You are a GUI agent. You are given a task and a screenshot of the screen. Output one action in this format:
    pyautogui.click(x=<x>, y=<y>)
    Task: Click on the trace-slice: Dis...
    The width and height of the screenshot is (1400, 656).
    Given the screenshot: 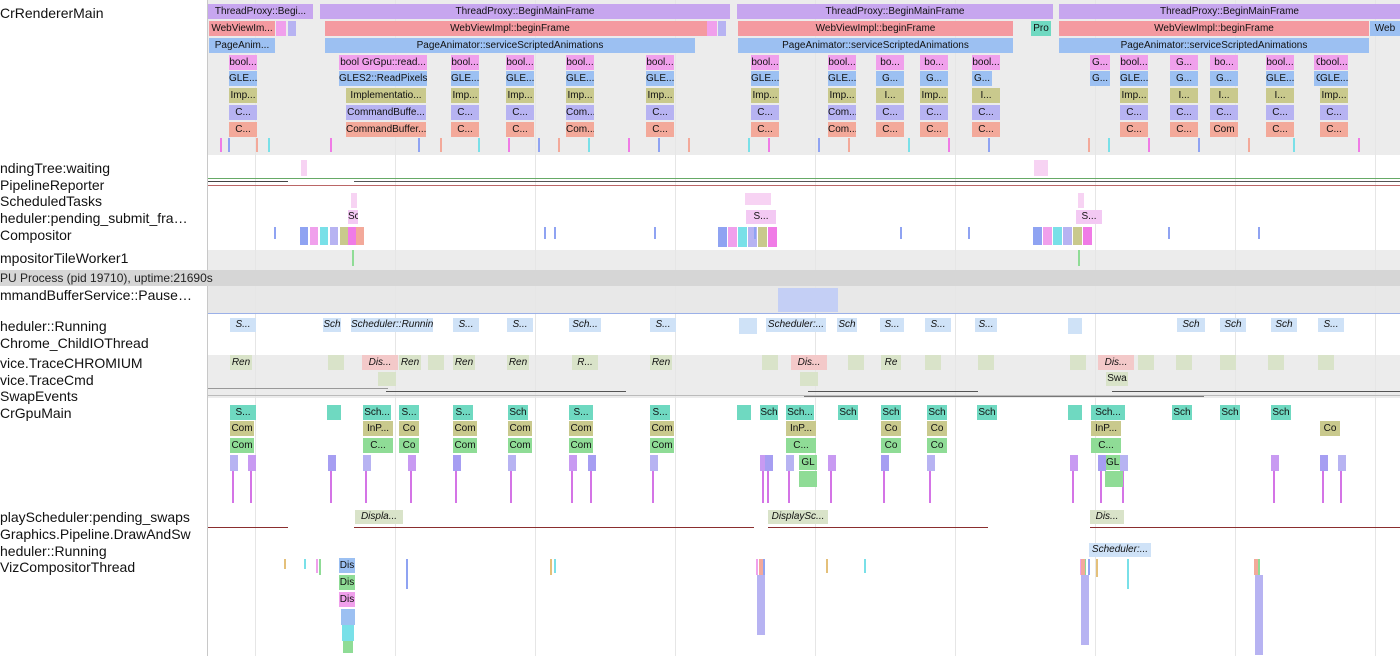 What is the action you would take?
    pyautogui.click(x=380, y=362)
    